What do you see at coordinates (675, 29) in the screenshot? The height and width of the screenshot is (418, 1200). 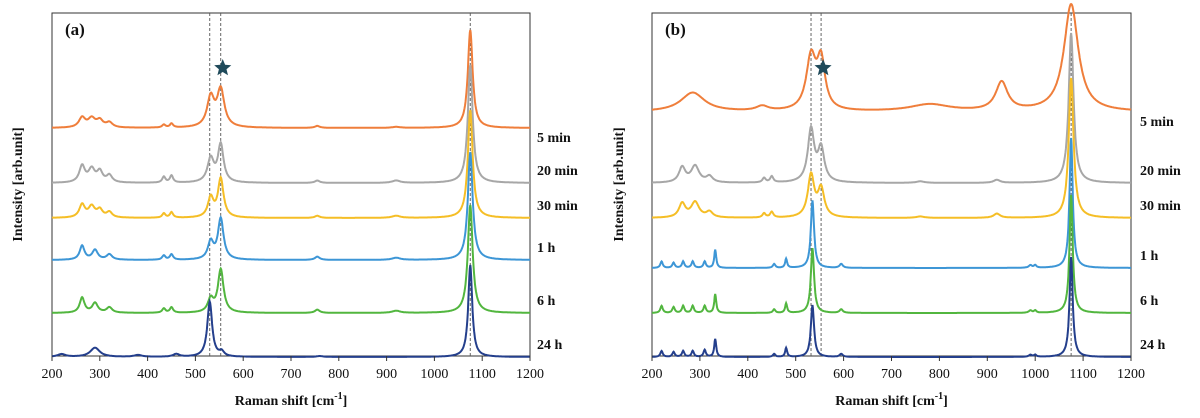 I see `panel-label: (b)` at bounding box center [675, 29].